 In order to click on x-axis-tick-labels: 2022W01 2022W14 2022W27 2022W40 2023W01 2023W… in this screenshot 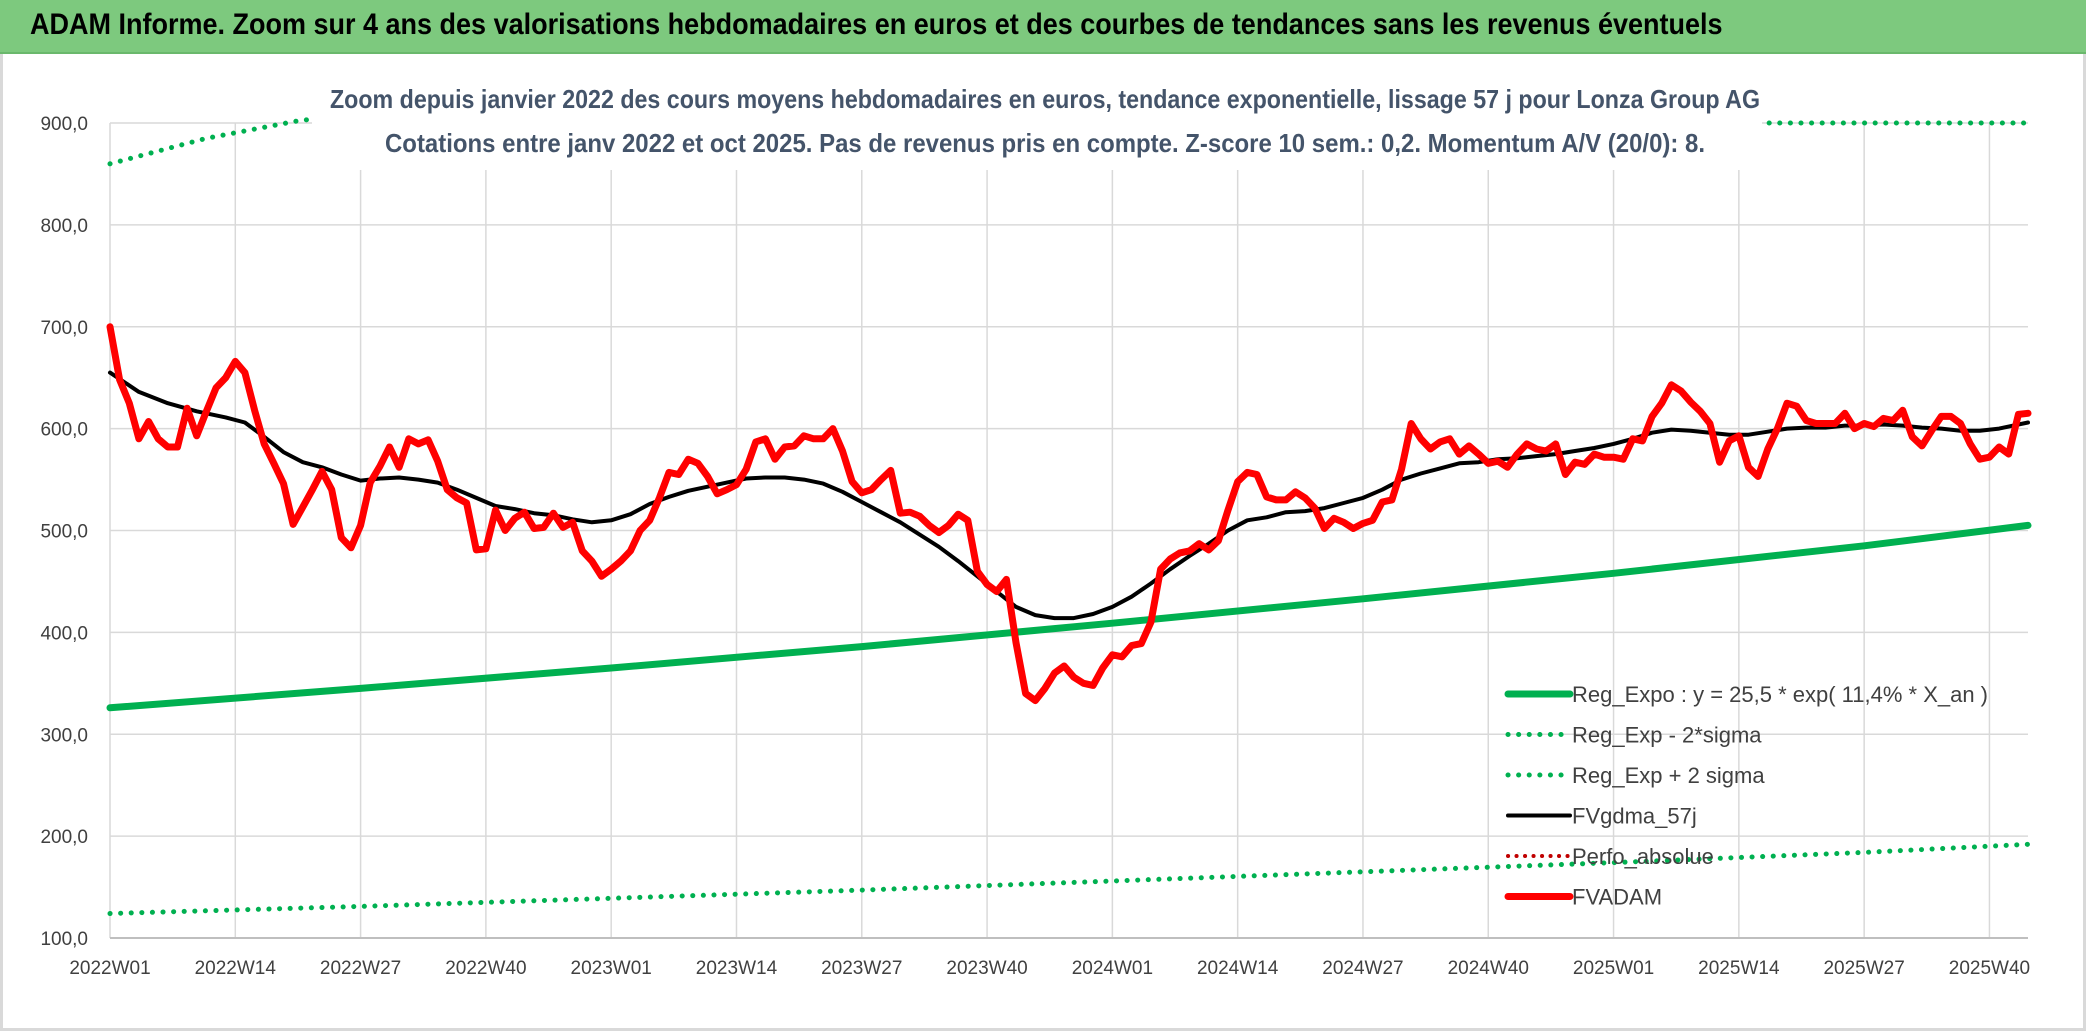, I will do `click(1049, 968)`.